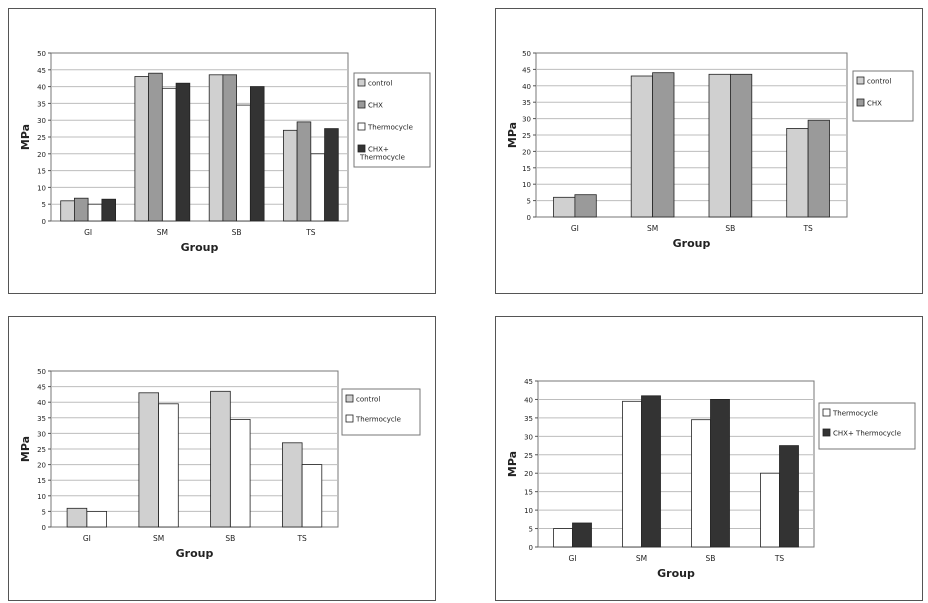  What do you see at coordinates (528, 511) in the screenshot?
I see `y-tick-label: 10` at bounding box center [528, 511].